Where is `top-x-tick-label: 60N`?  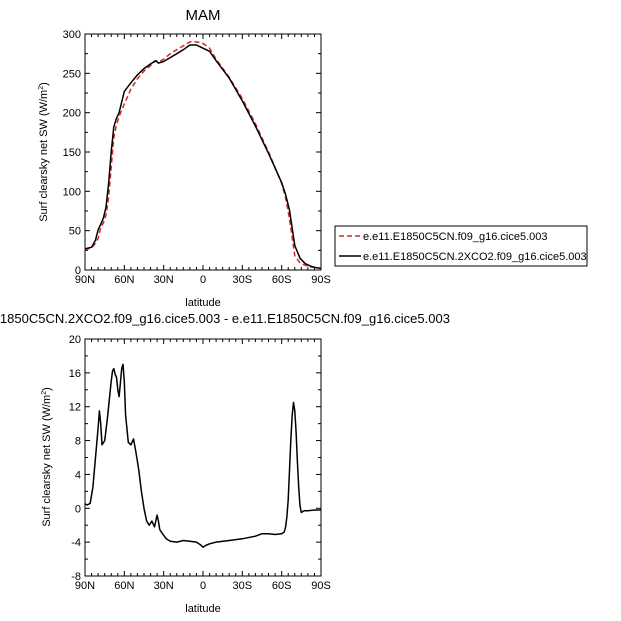 top-x-tick-label: 60N is located at coordinates (124, 280).